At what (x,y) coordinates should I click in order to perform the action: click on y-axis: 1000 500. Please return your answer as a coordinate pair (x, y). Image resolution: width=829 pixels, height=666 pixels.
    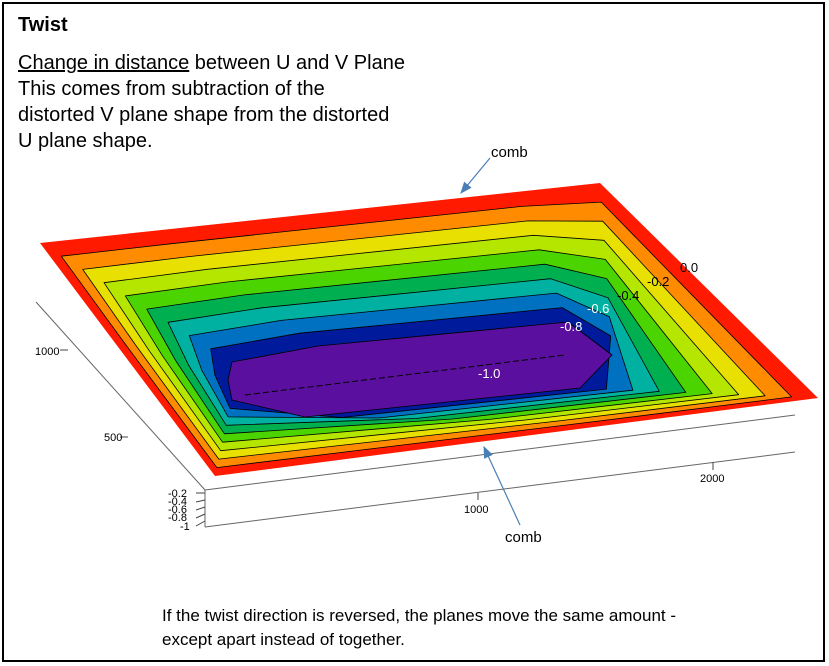
    Looking at the image, I should click on (81, 395).